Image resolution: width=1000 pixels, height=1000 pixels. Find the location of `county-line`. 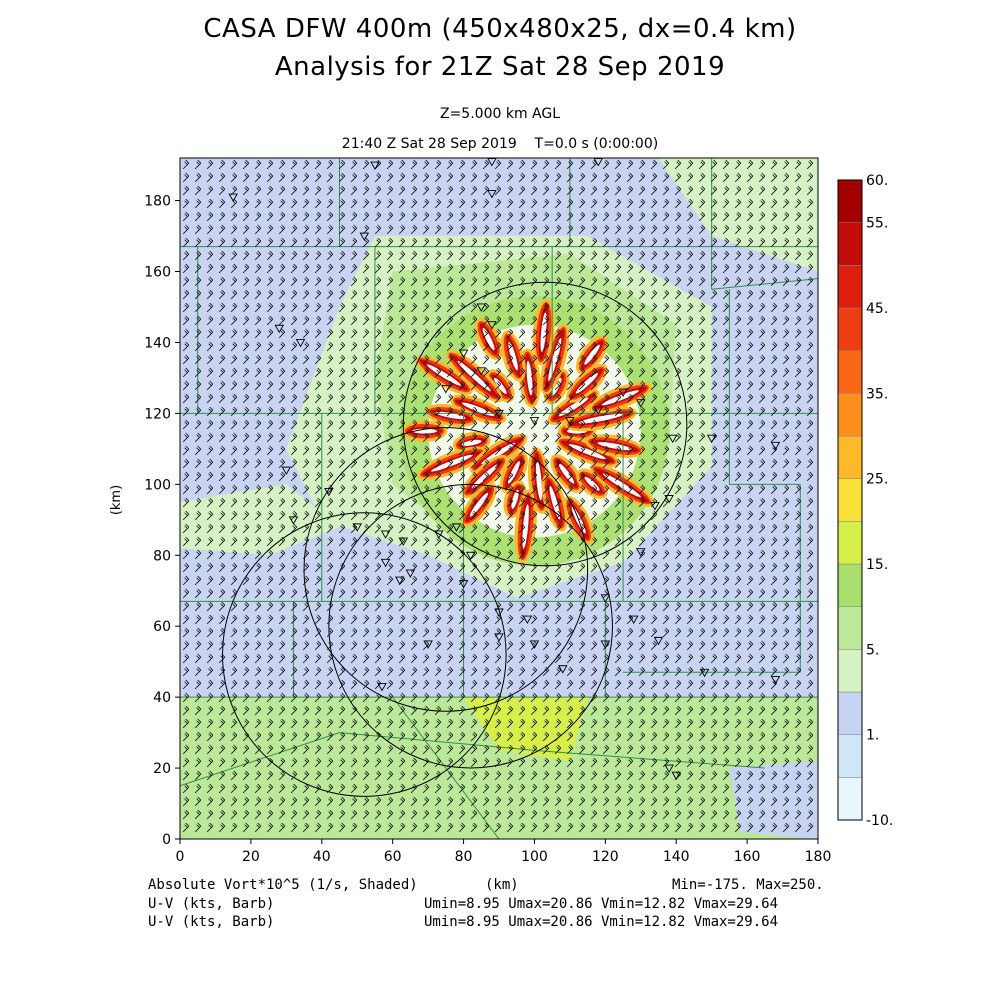

county-line is located at coordinates (649, 759).